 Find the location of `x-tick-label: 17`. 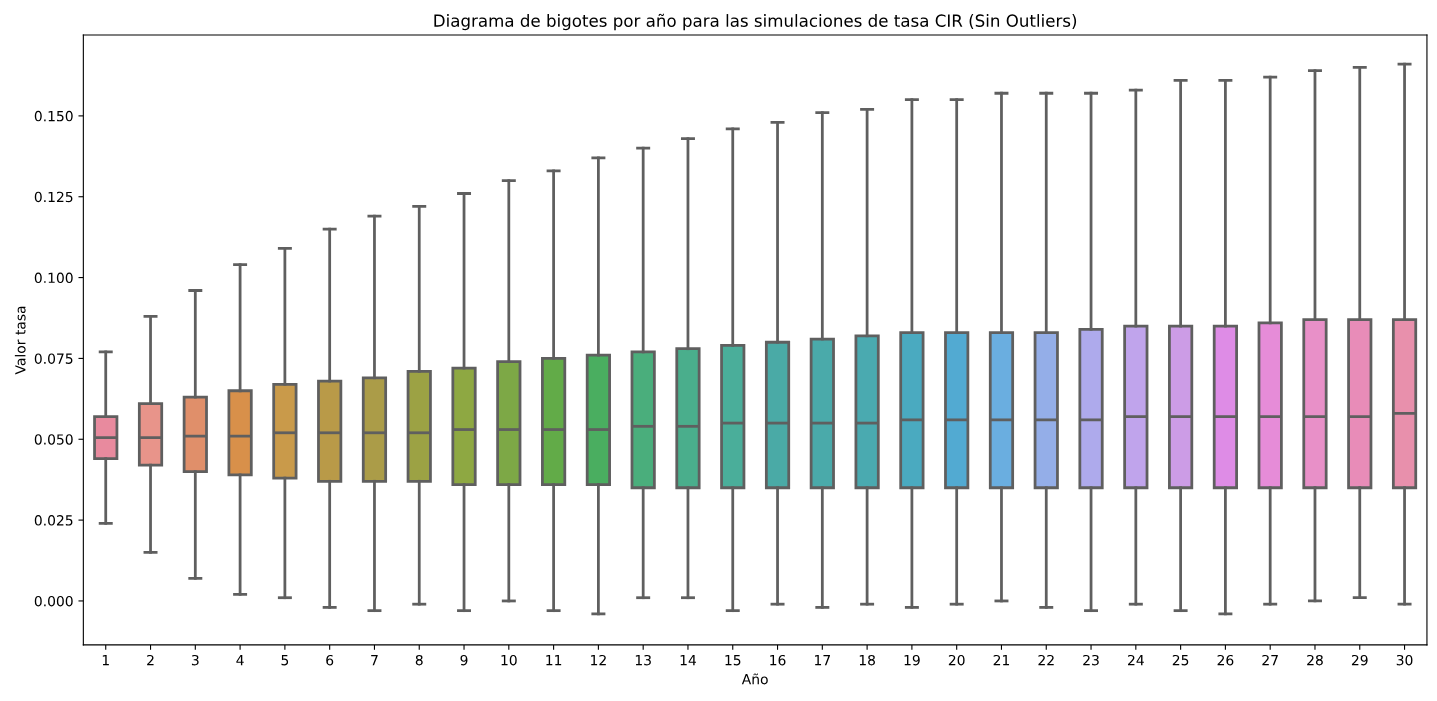

x-tick-label: 17 is located at coordinates (822, 660).